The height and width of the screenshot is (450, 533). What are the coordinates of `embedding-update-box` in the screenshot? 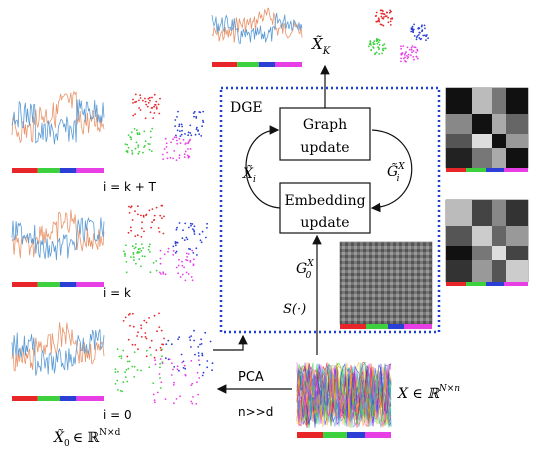 It's located at (325, 208).